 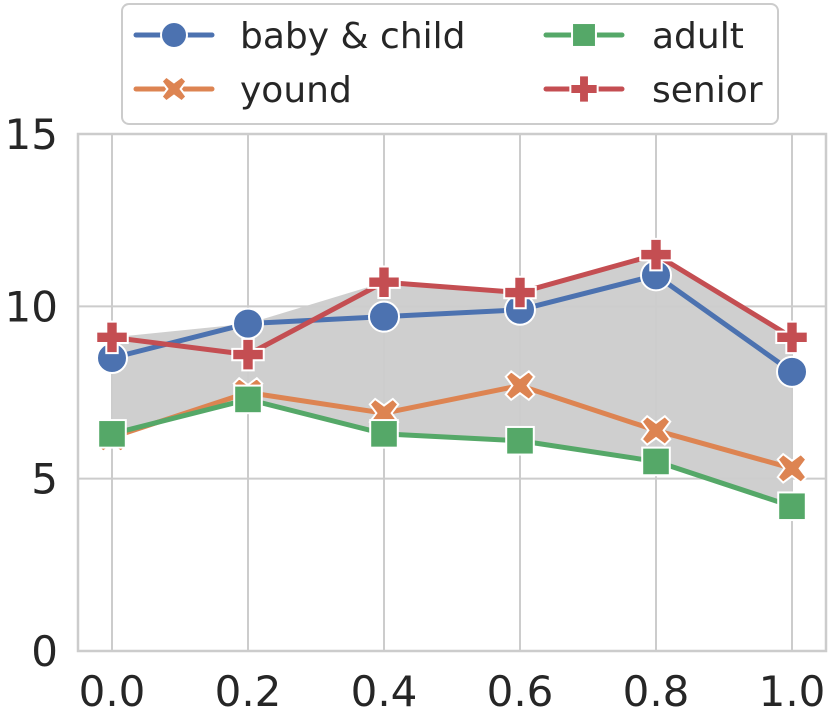 What do you see at coordinates (656, 689) in the screenshot?
I see `x-tick-label: 0.8` at bounding box center [656, 689].